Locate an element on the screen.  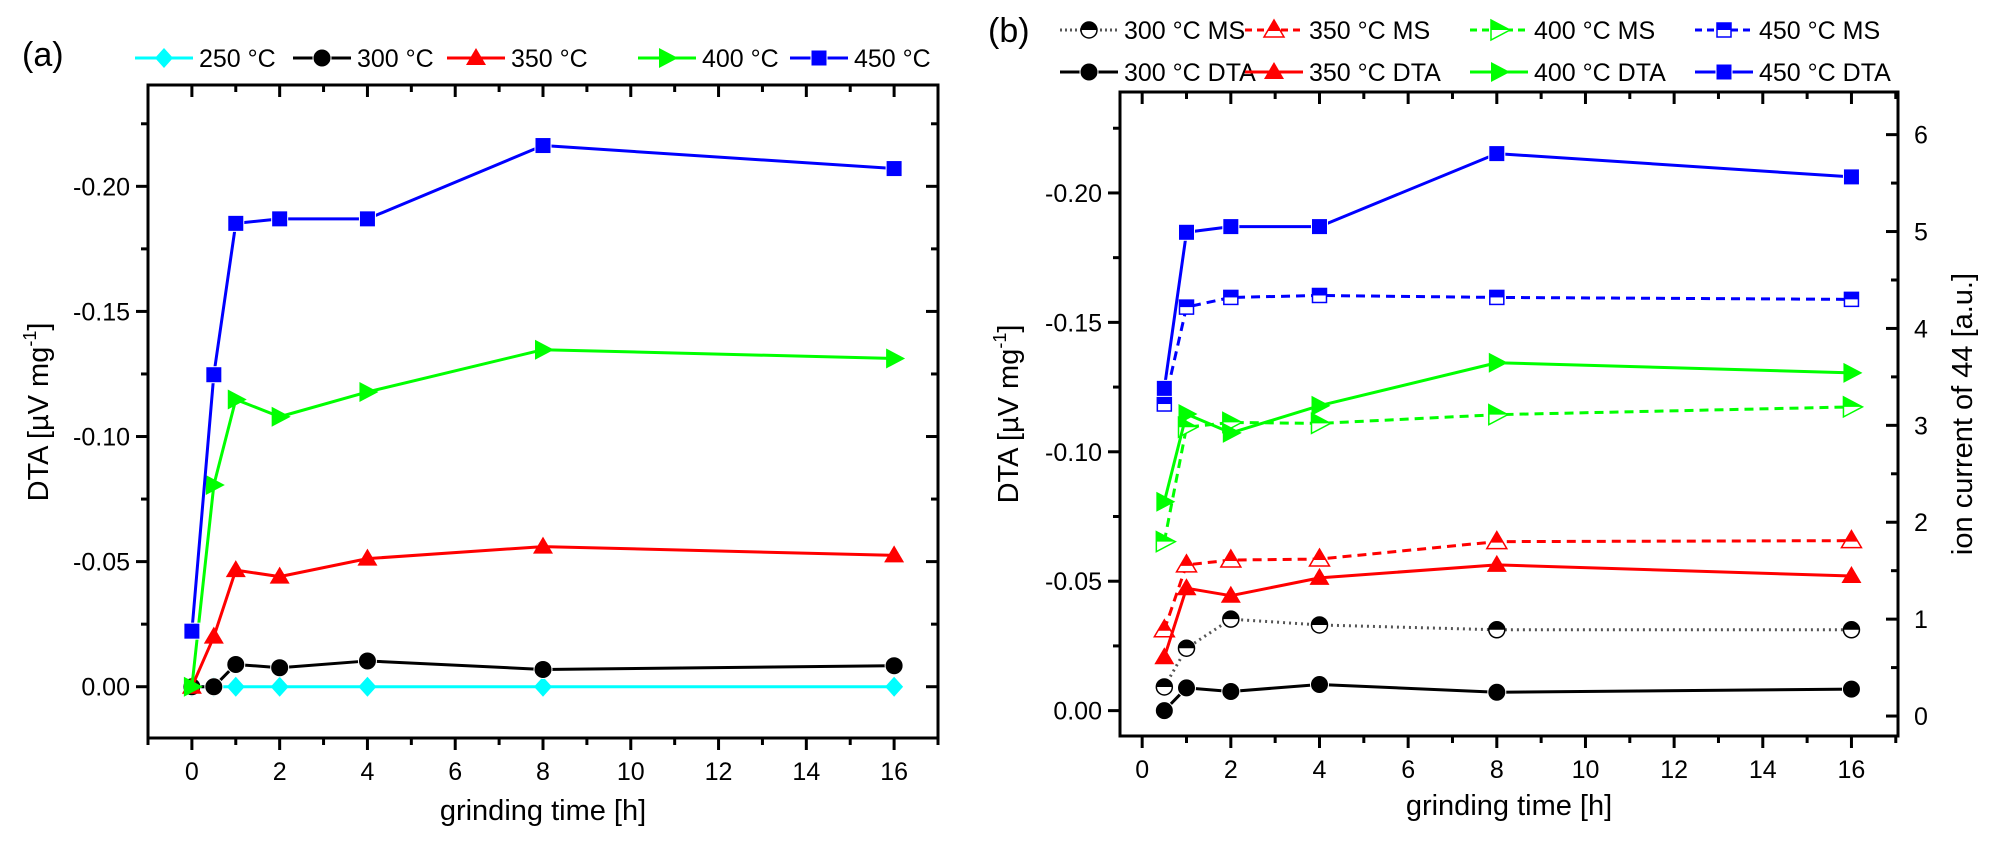
panel-b-x-tick-label: 16 is located at coordinates (1852, 770).